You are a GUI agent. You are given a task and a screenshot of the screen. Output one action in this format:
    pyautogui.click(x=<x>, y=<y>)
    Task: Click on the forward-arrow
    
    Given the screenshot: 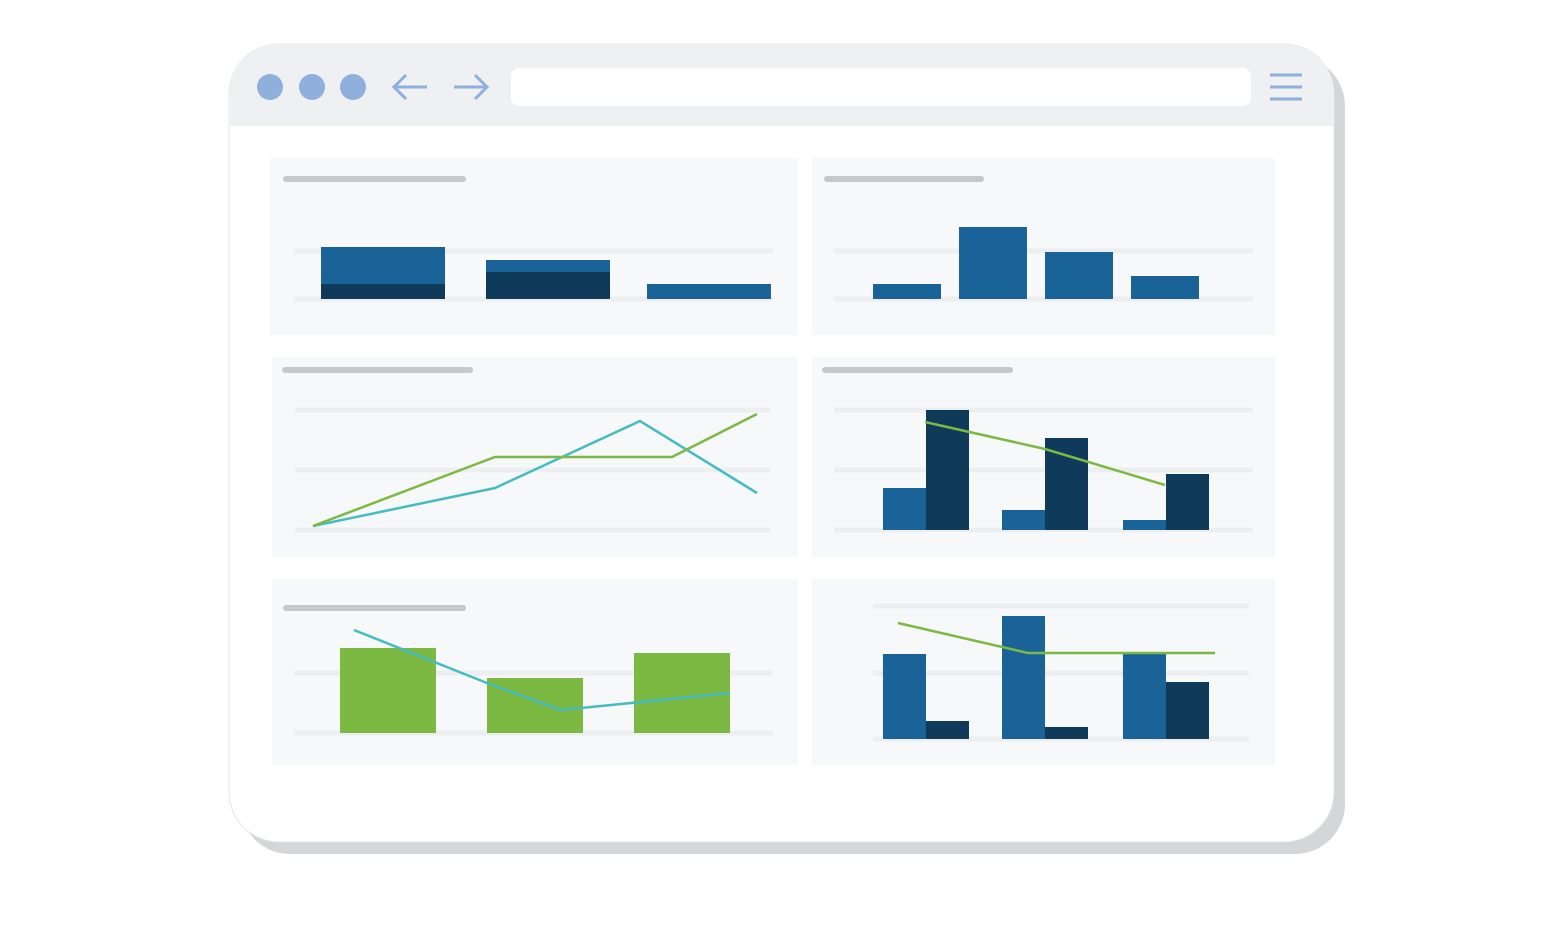 What is the action you would take?
    pyautogui.click(x=472, y=87)
    